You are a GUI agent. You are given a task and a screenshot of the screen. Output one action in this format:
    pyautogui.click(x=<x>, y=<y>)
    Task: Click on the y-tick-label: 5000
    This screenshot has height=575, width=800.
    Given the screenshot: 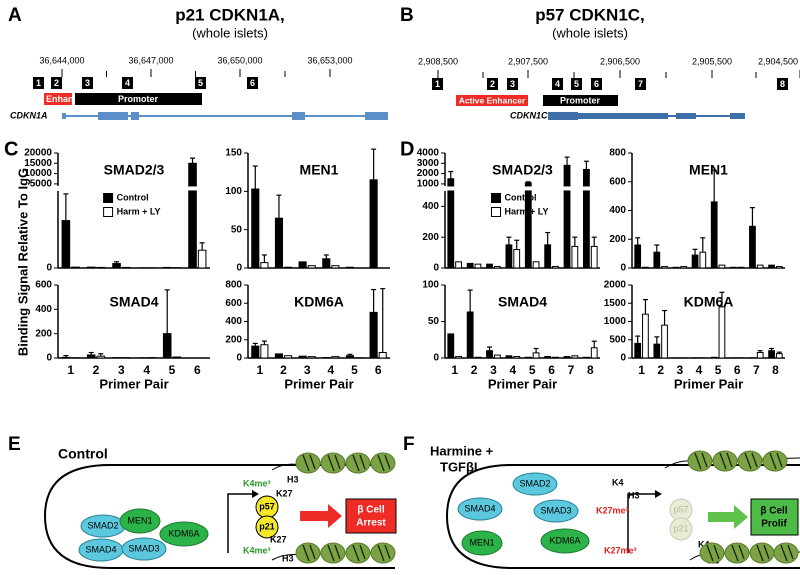 What is the action you would take?
    pyautogui.click(x=41, y=184)
    